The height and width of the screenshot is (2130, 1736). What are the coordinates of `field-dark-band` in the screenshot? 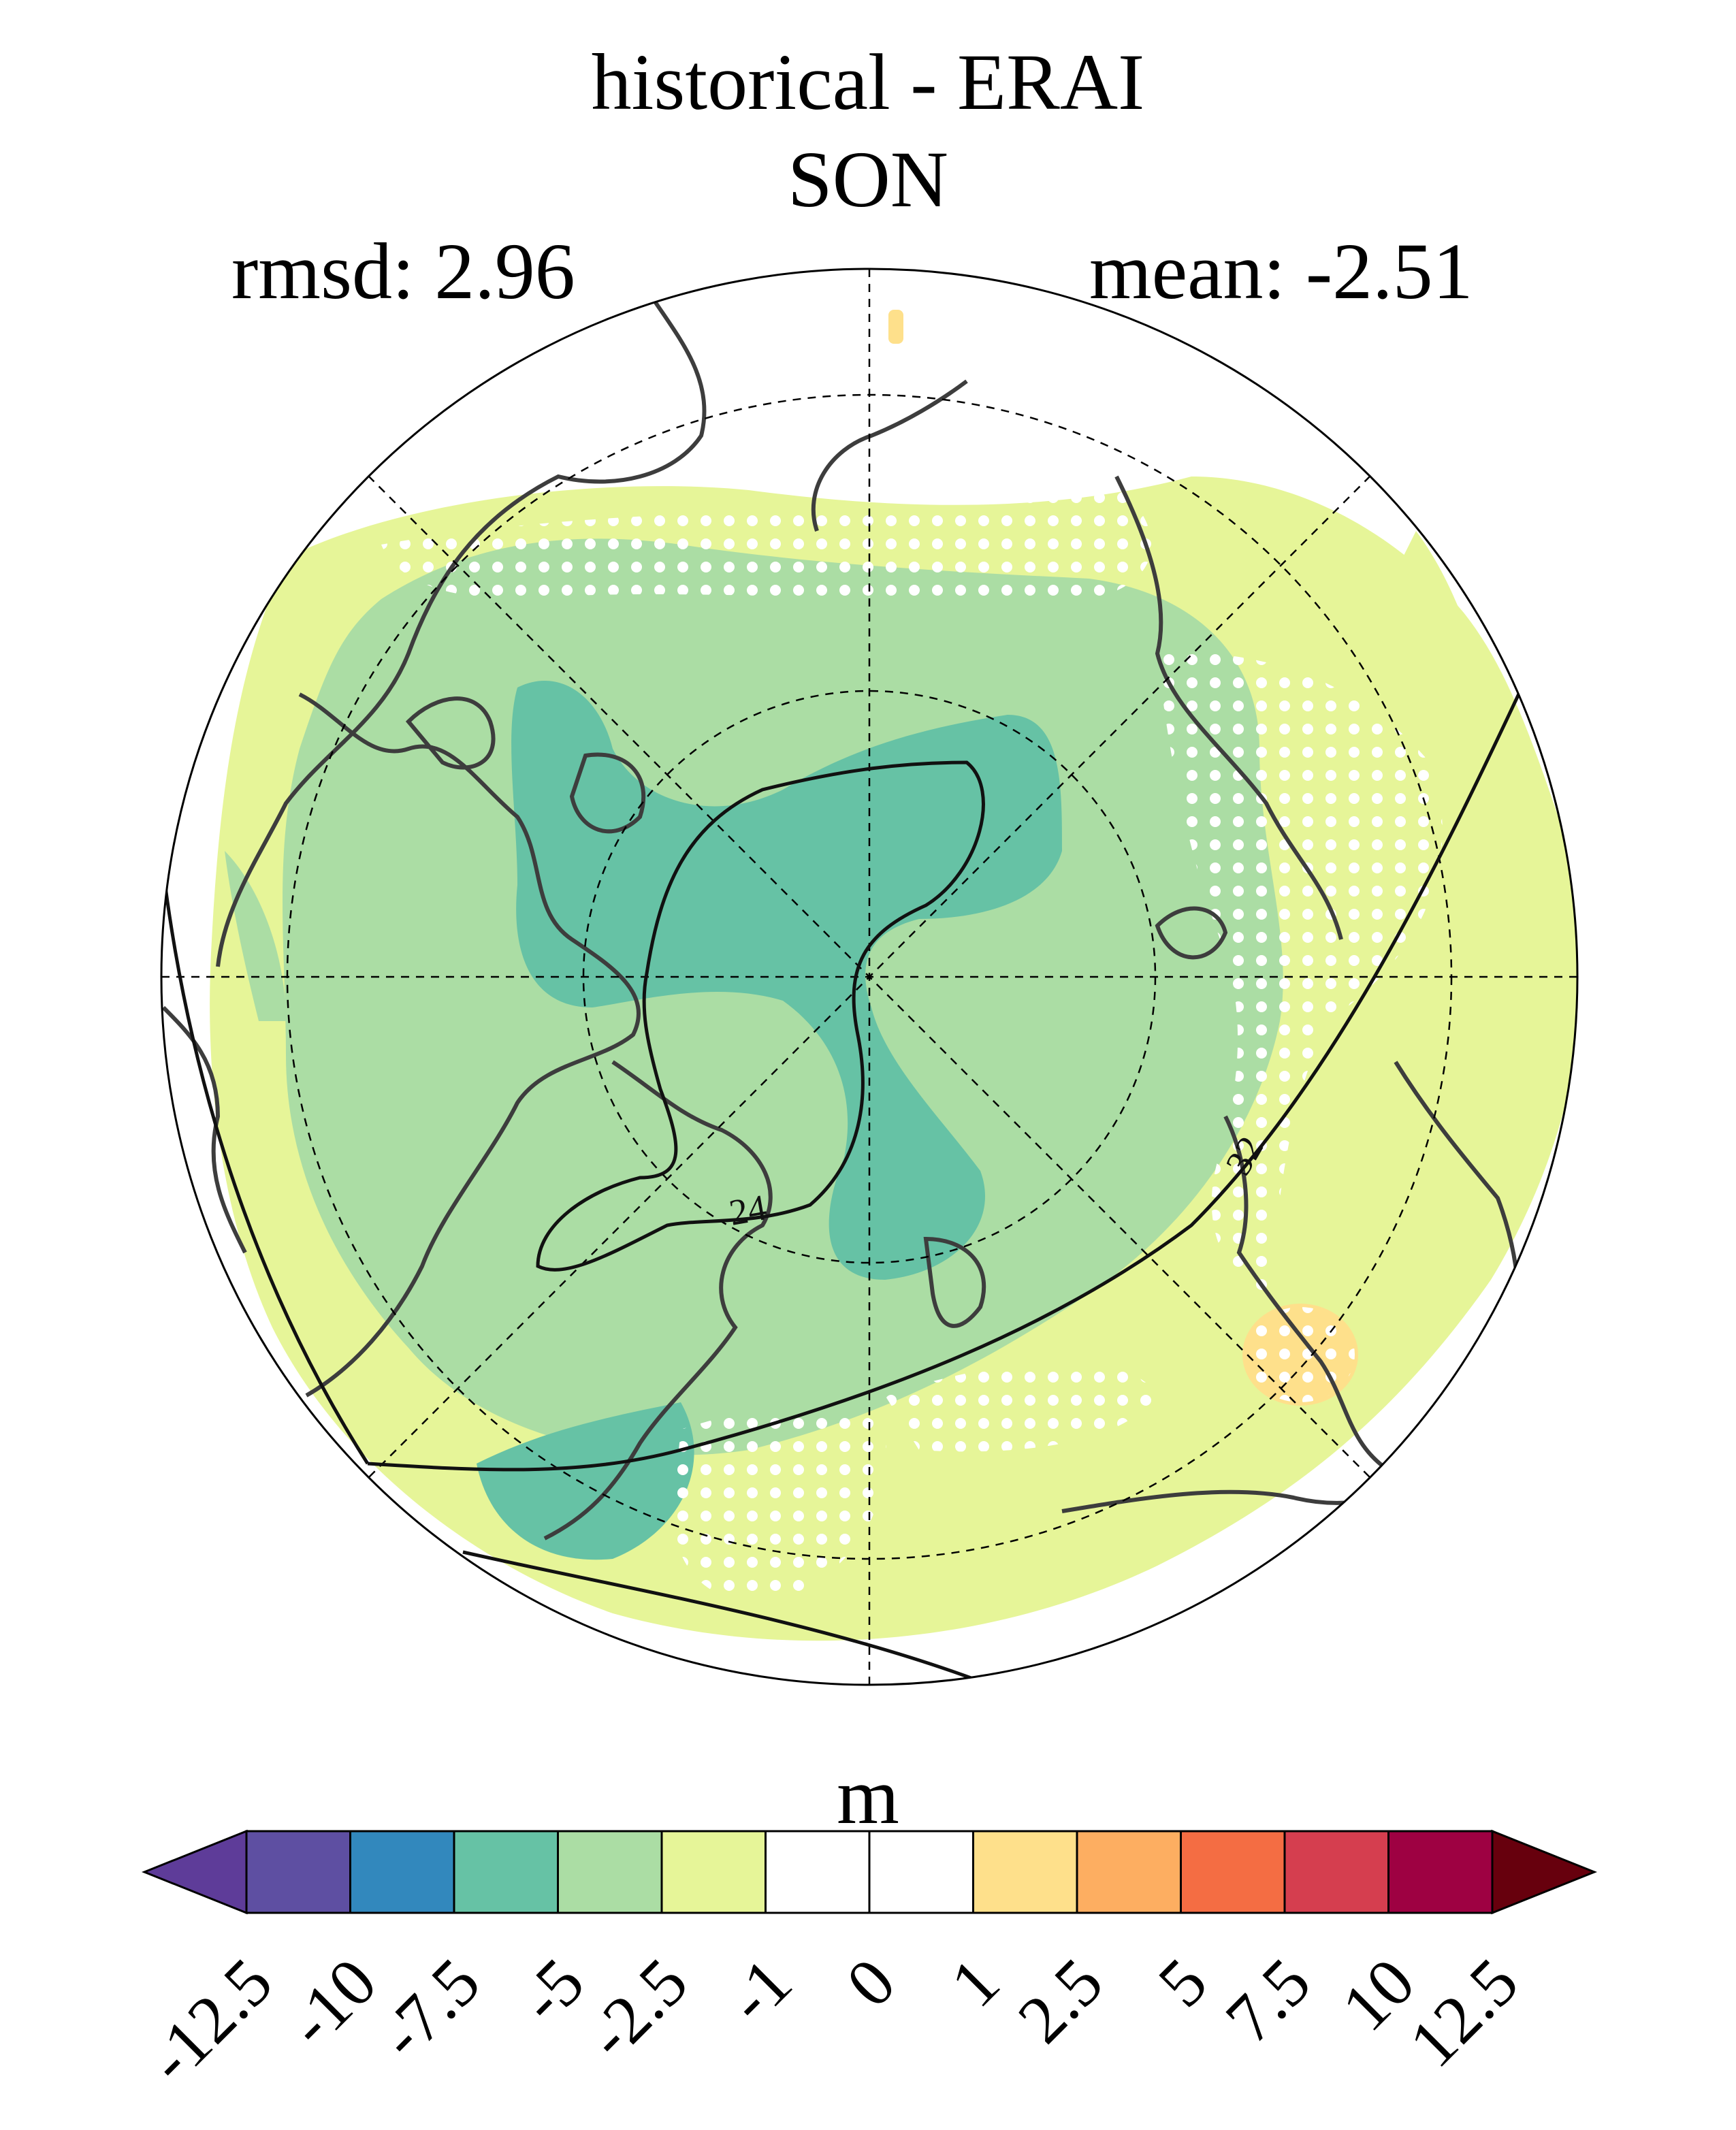 It's located at (786, 980).